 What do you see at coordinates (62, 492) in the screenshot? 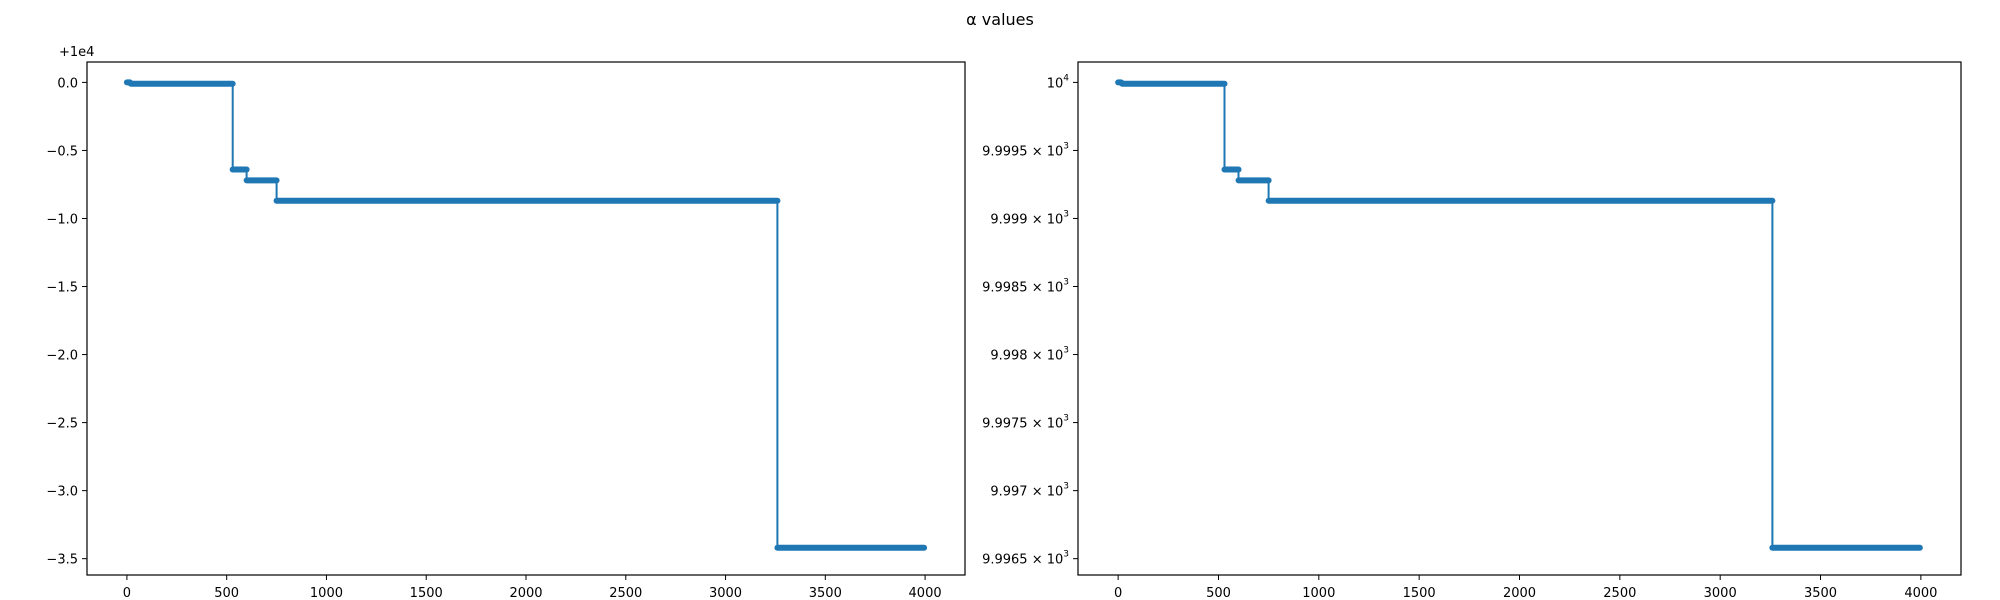
I see `y-tick-label: −3.0` at bounding box center [62, 492].